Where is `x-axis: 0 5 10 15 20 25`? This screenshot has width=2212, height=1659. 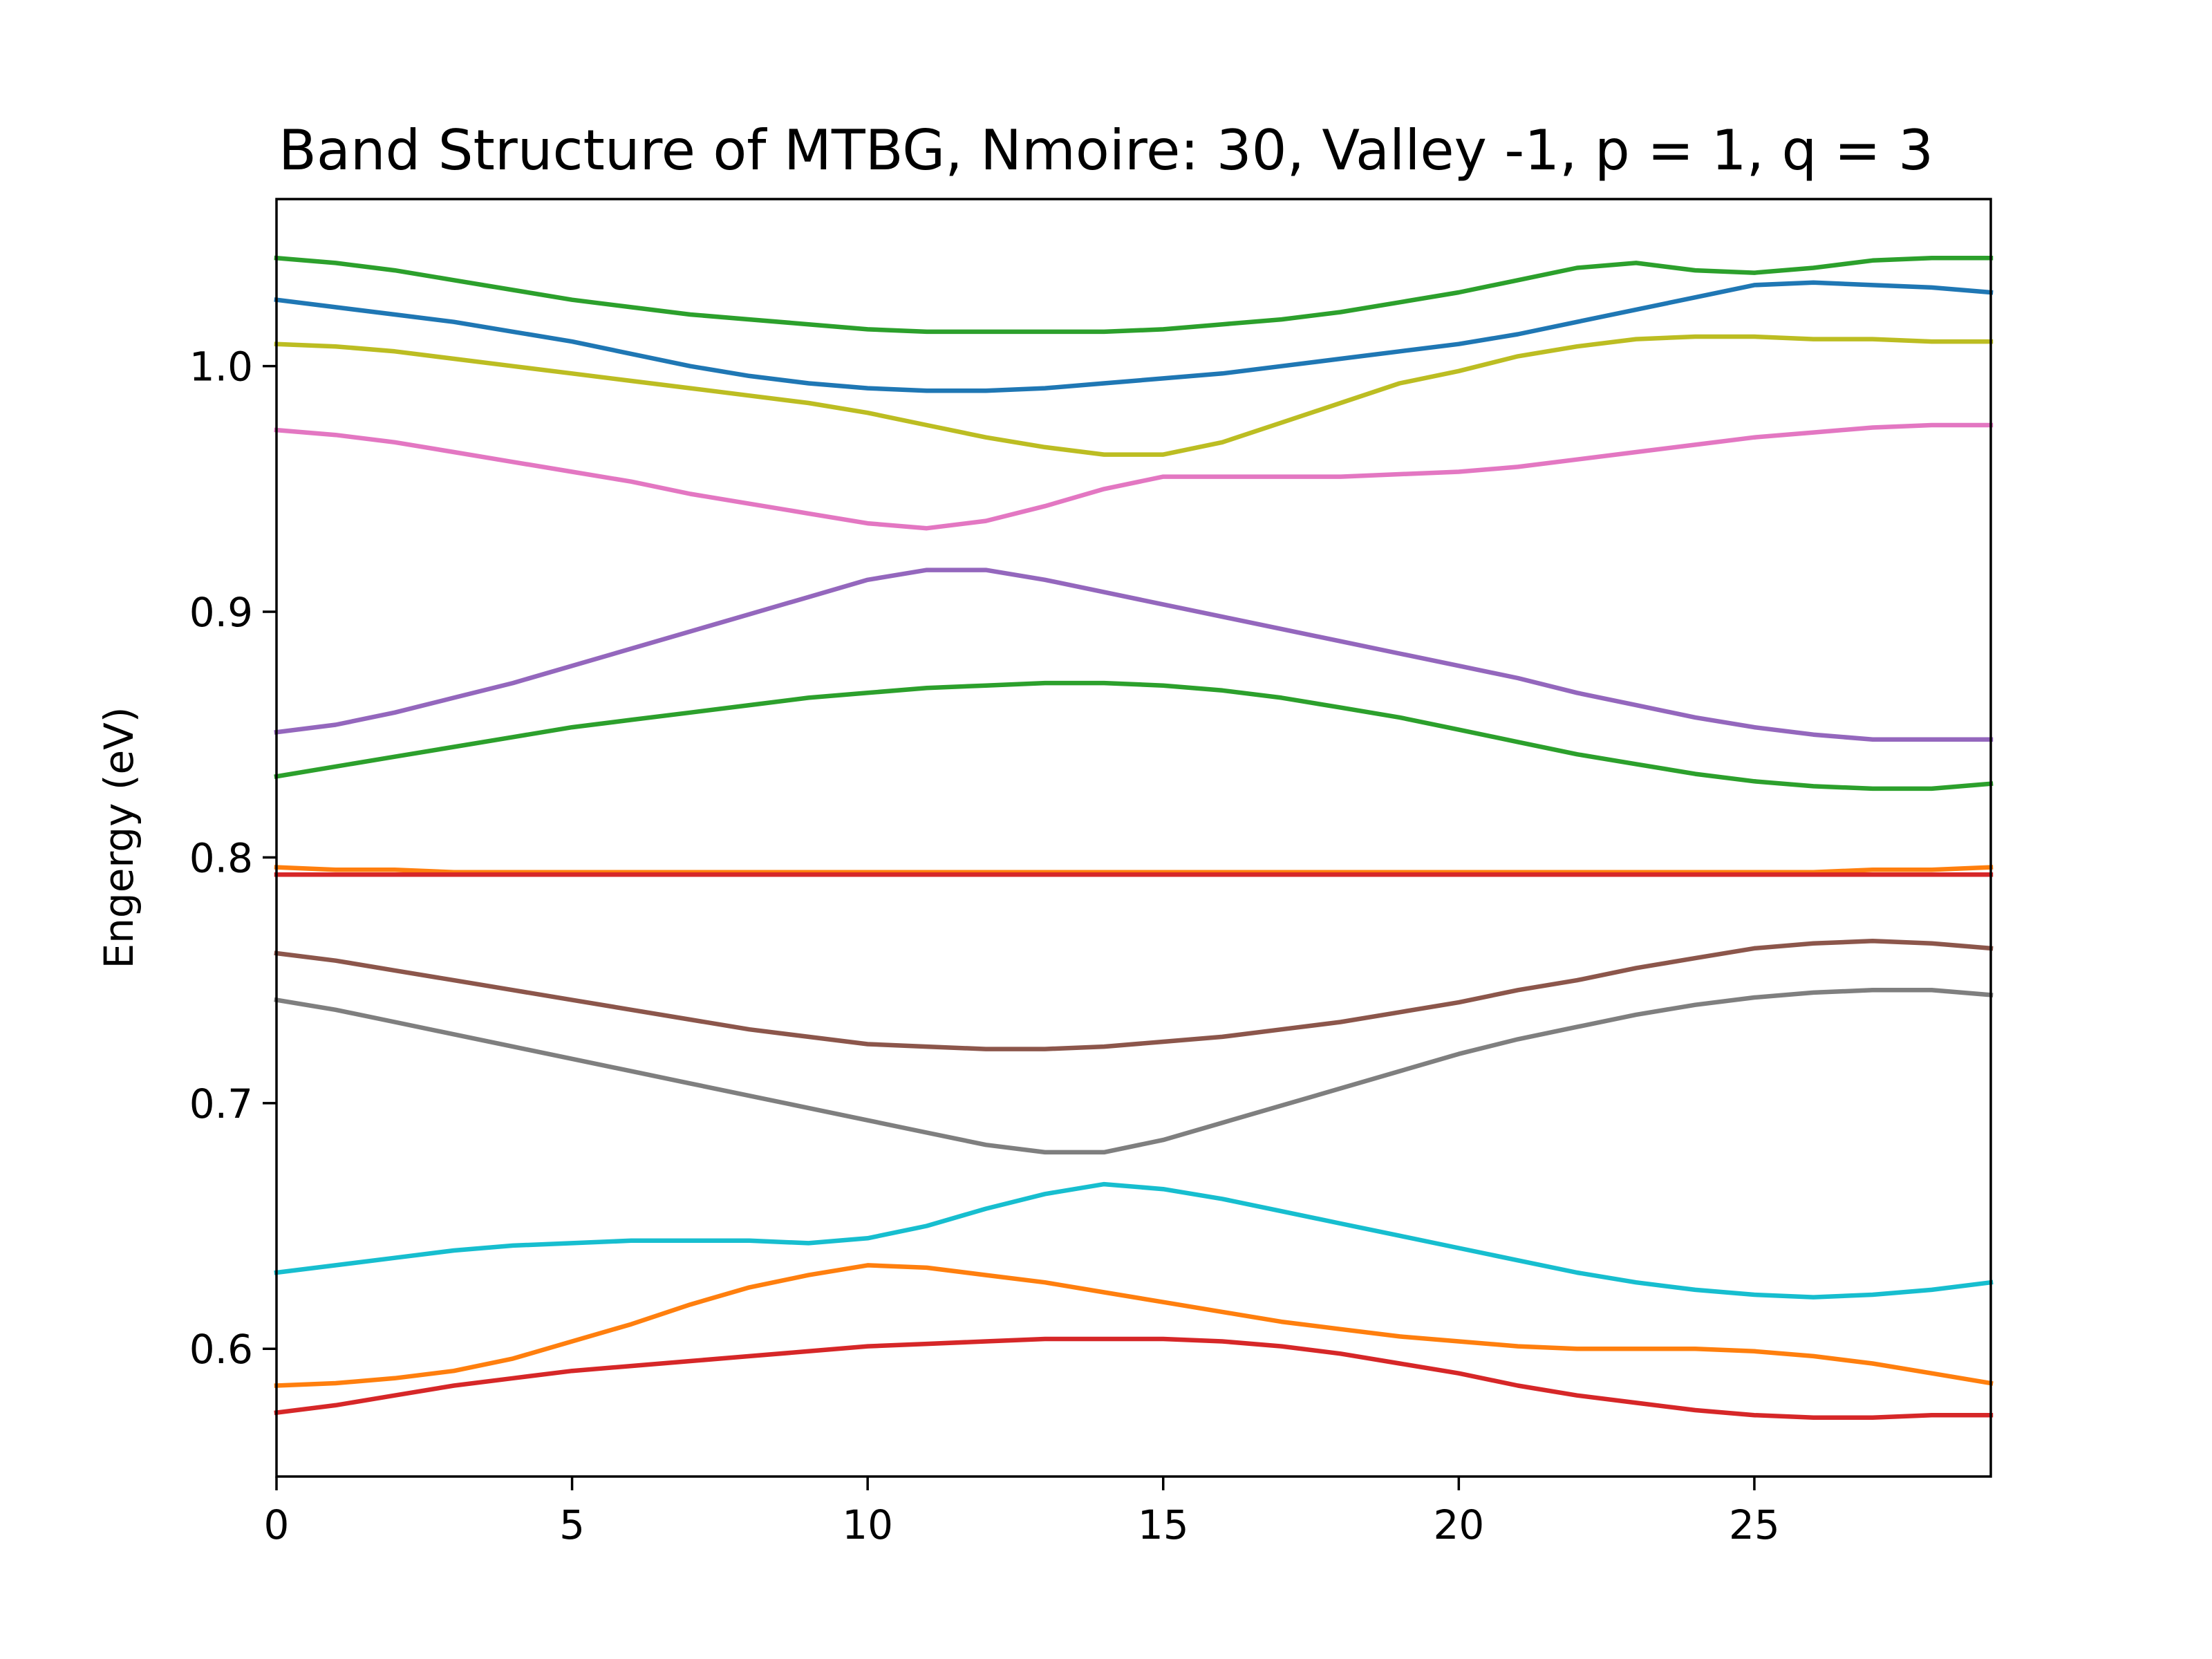 x-axis: 0 5 10 15 20 25 is located at coordinates (1022, 1512).